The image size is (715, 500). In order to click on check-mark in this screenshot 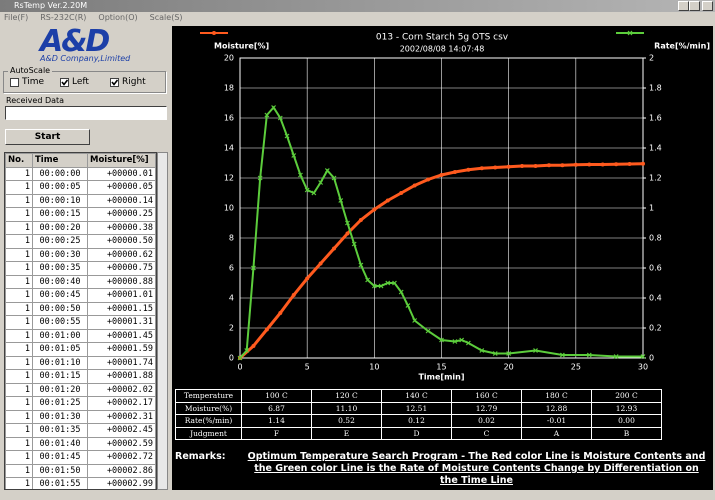, I will do `click(115, 82)`.